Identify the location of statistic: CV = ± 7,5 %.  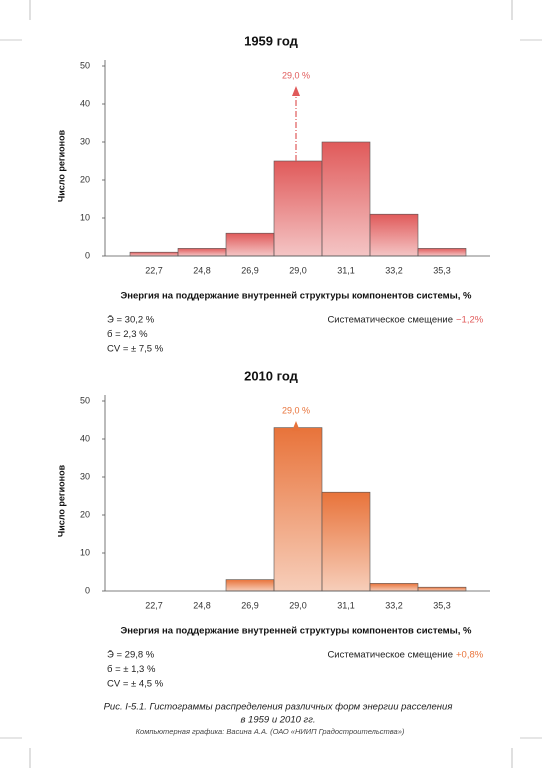
(135, 349).